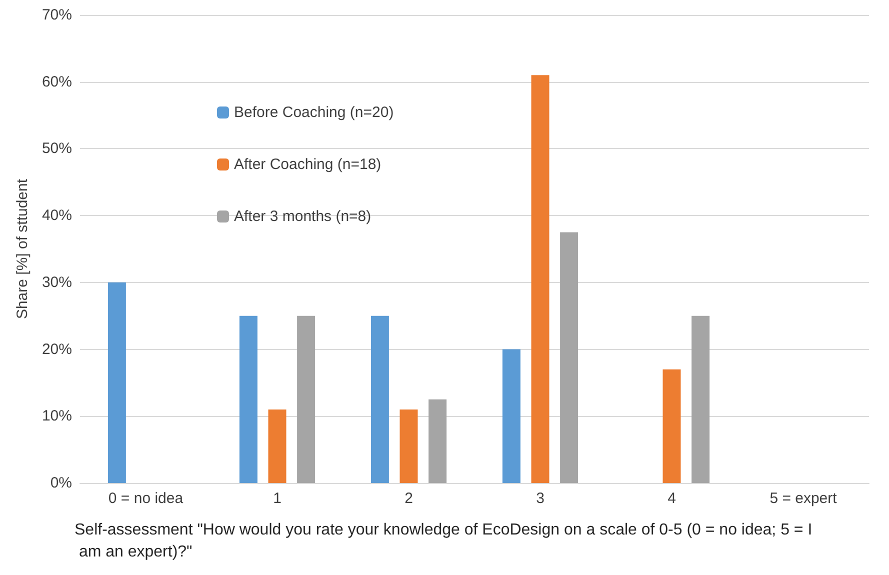  I want to click on y-tick-label: 60%, so click(57, 81).